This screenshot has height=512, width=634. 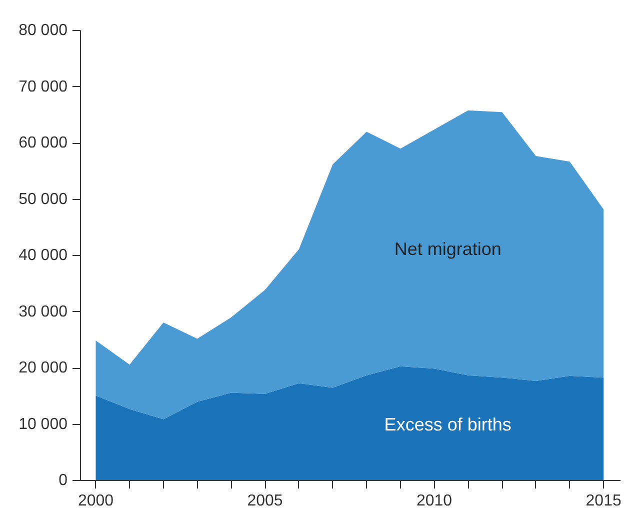 I want to click on y-tick-label: 20 000, so click(x=43, y=368).